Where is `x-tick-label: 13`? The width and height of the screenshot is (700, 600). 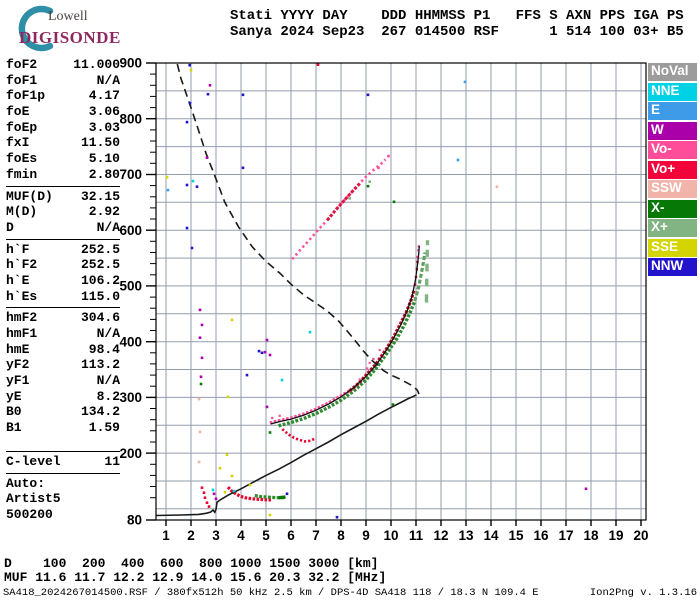 x-tick-label: 13 is located at coordinates (466, 535).